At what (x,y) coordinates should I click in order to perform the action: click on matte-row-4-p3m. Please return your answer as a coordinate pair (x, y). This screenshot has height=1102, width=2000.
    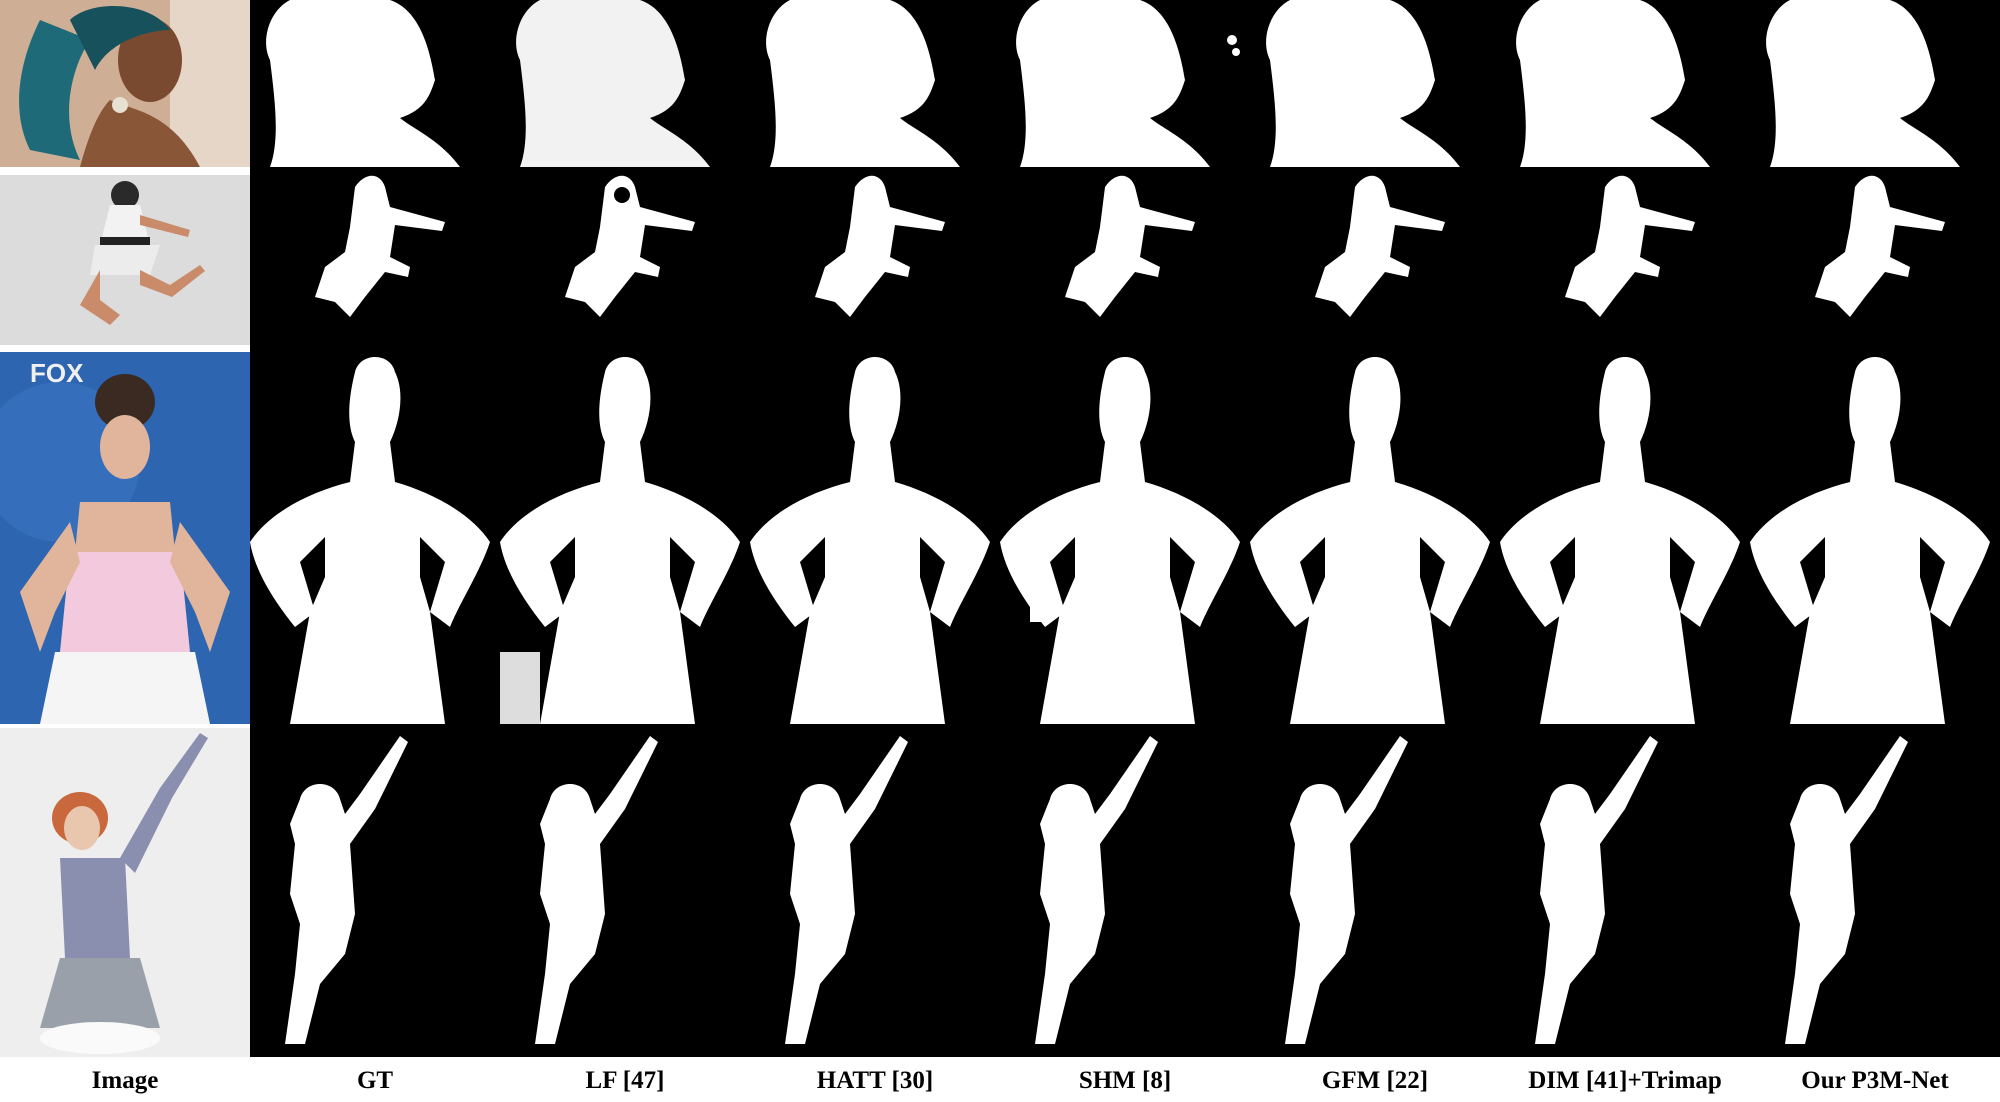
    Looking at the image, I should click on (1875, 890).